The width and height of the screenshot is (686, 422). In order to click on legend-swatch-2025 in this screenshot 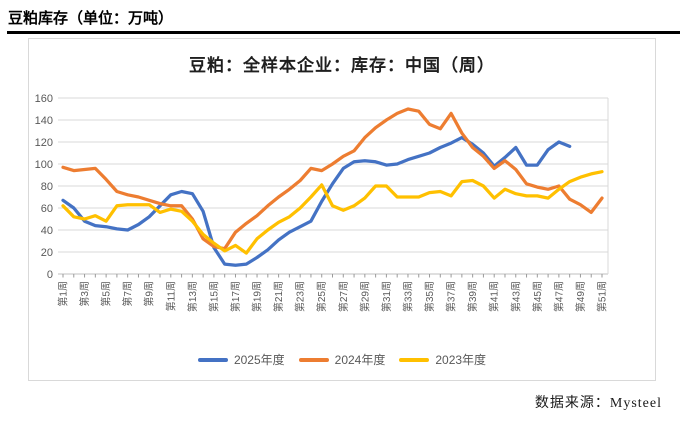, I will do `click(212, 359)`.